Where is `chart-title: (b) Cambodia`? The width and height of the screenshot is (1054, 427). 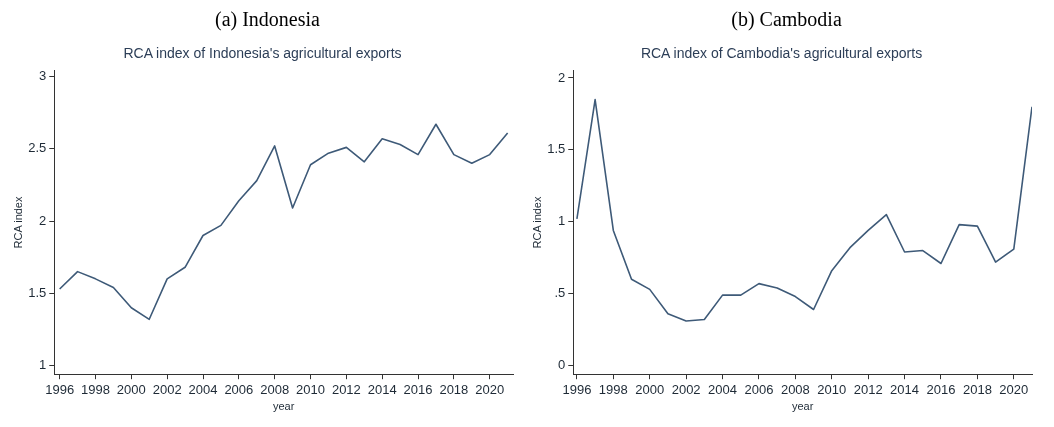
chart-title: (b) Cambodia is located at coordinates (786, 20).